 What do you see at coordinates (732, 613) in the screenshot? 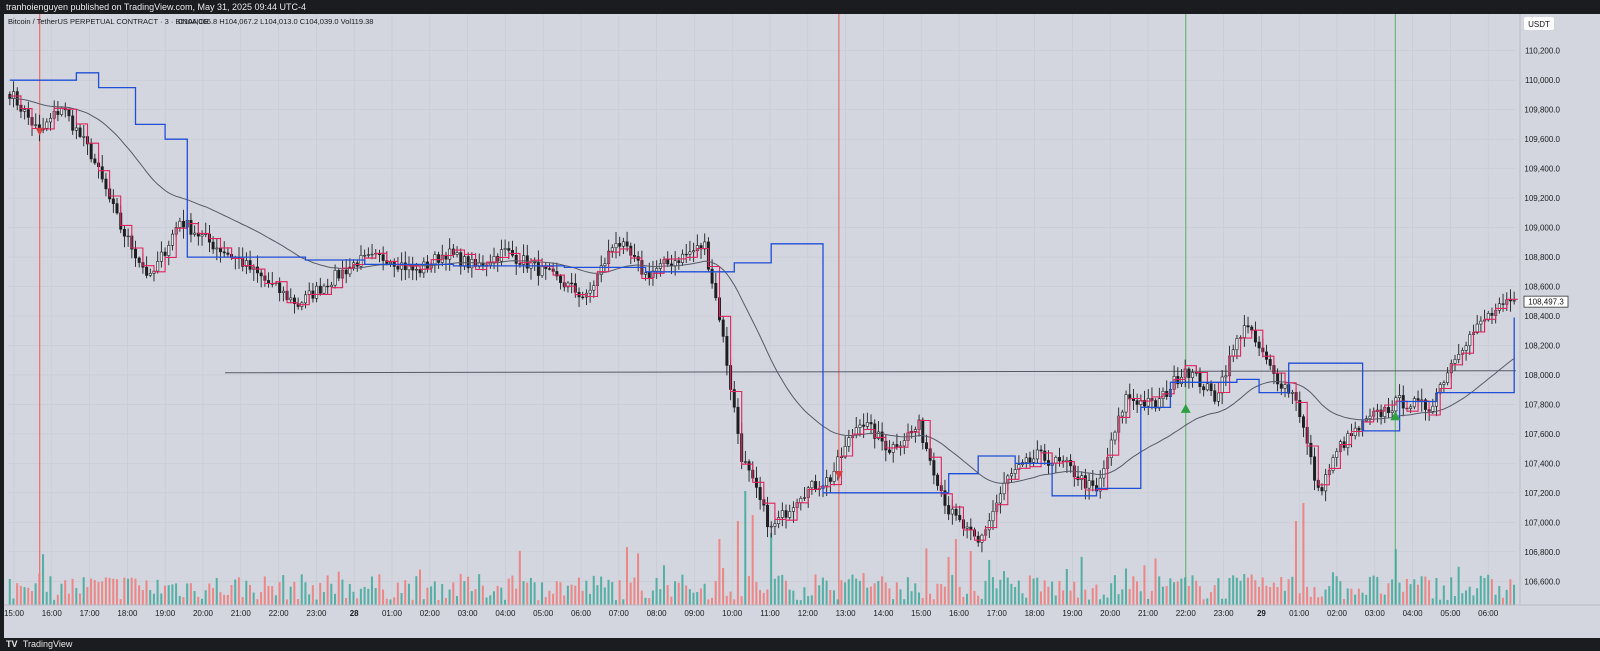
I see `time-tick-label: 10:00` at bounding box center [732, 613].